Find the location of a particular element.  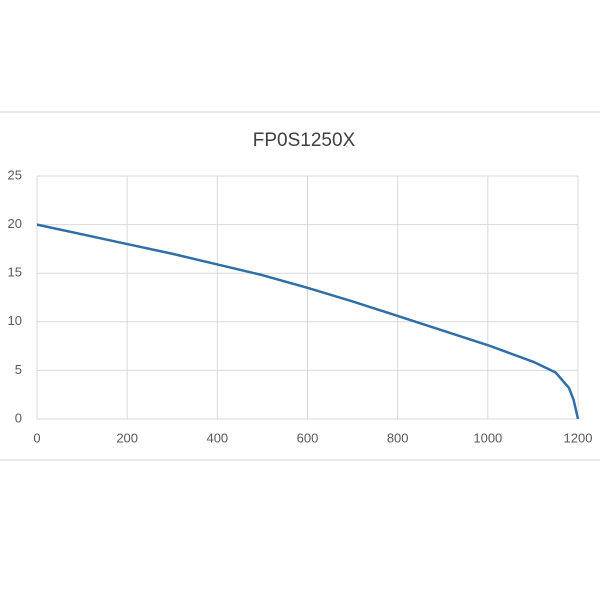

x-tick-label: 600 is located at coordinates (308, 437).